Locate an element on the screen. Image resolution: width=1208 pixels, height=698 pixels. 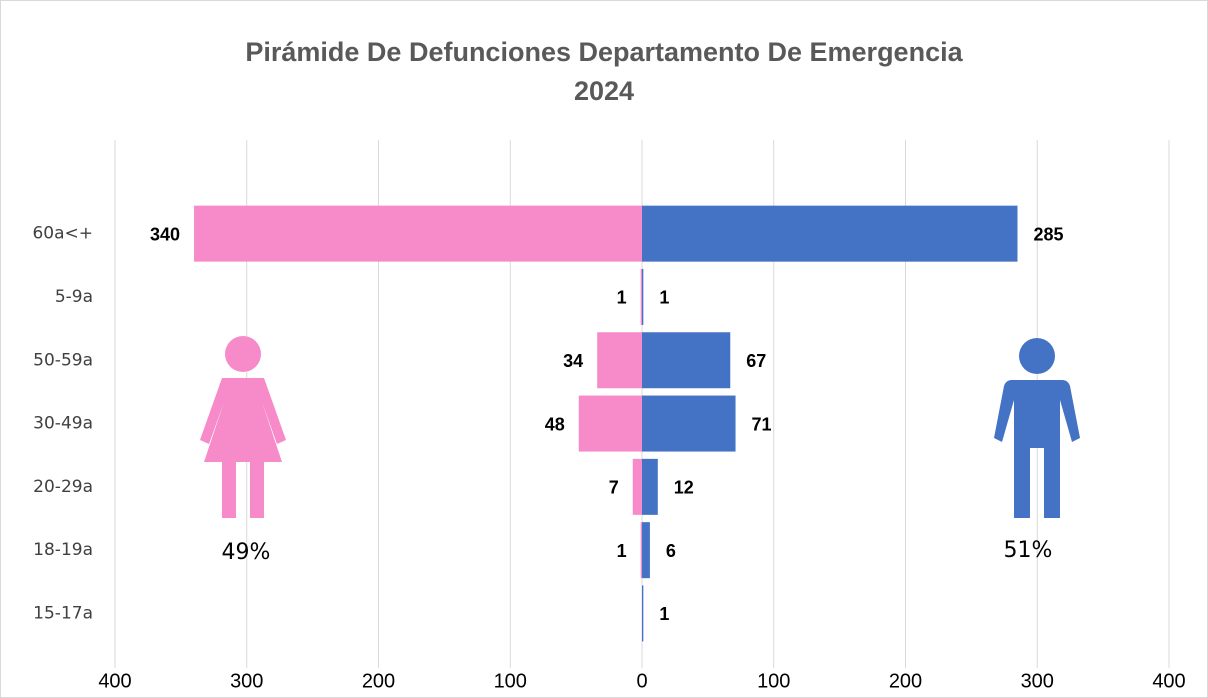
y-tick-label: 50-59a is located at coordinates (63, 360).